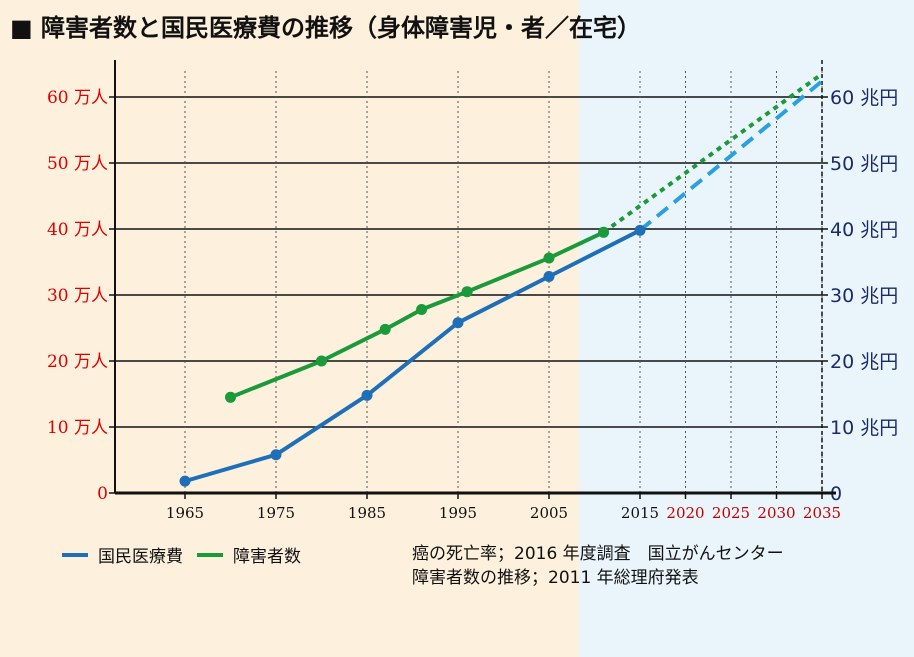  What do you see at coordinates (210, 554) in the screenshot?
I see `legend-swatch-disabled-count` at bounding box center [210, 554].